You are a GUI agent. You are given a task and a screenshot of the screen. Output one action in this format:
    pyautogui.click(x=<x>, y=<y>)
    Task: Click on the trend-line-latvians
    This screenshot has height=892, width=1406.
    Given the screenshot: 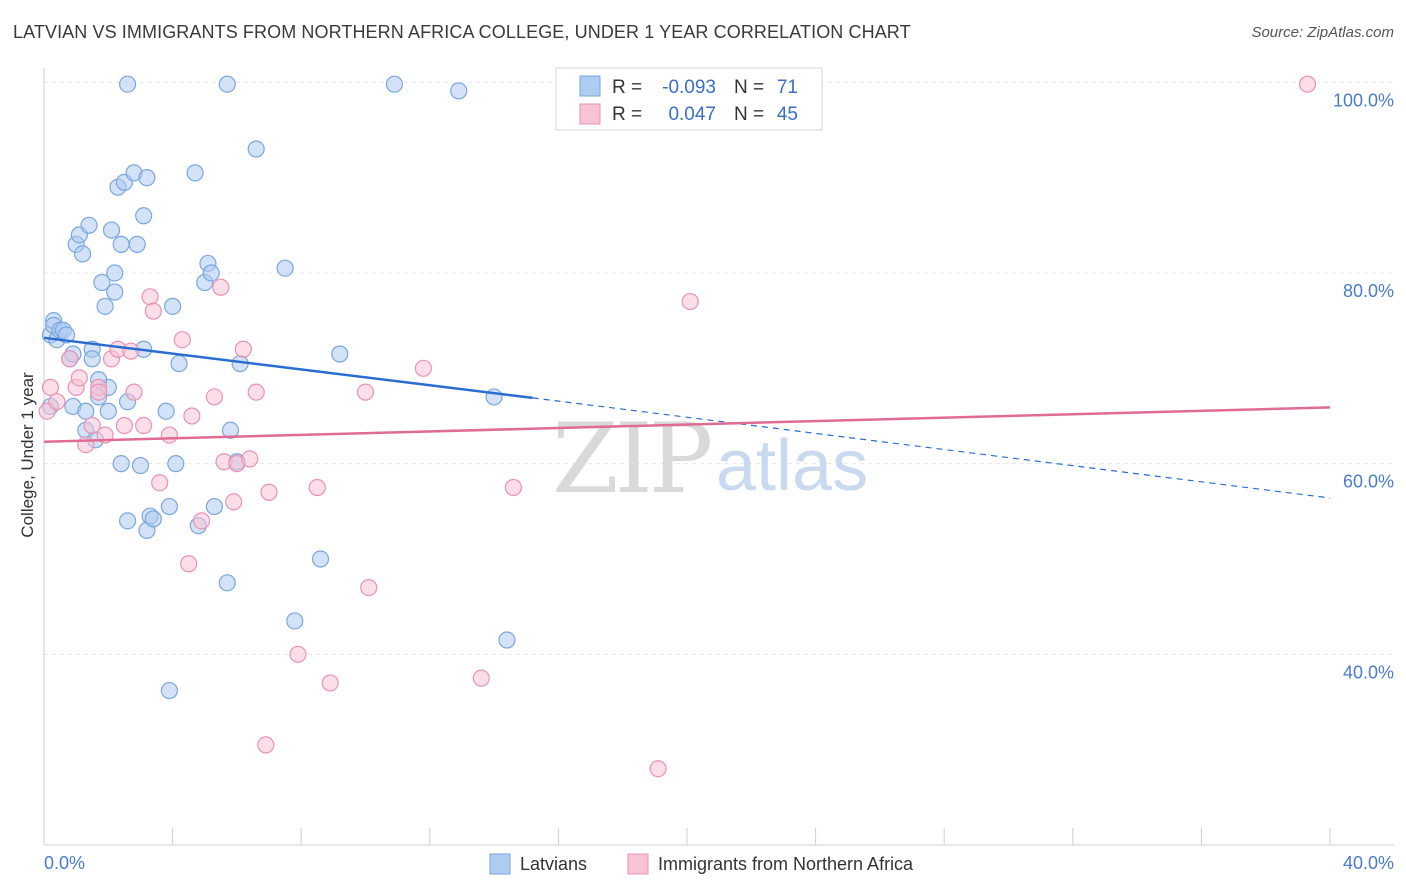 What is the action you would take?
    pyautogui.click(x=288, y=368)
    